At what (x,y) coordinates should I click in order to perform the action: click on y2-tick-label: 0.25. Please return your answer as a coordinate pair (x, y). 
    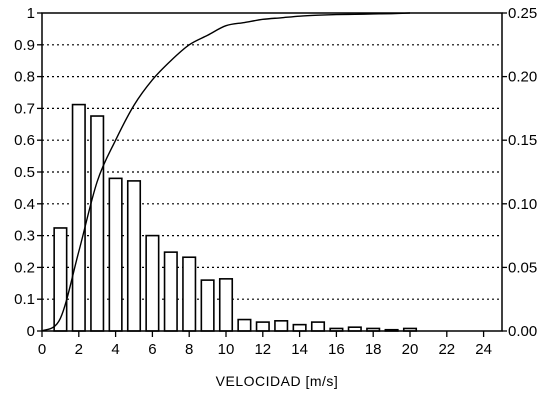
    Looking at the image, I should click on (522, 13).